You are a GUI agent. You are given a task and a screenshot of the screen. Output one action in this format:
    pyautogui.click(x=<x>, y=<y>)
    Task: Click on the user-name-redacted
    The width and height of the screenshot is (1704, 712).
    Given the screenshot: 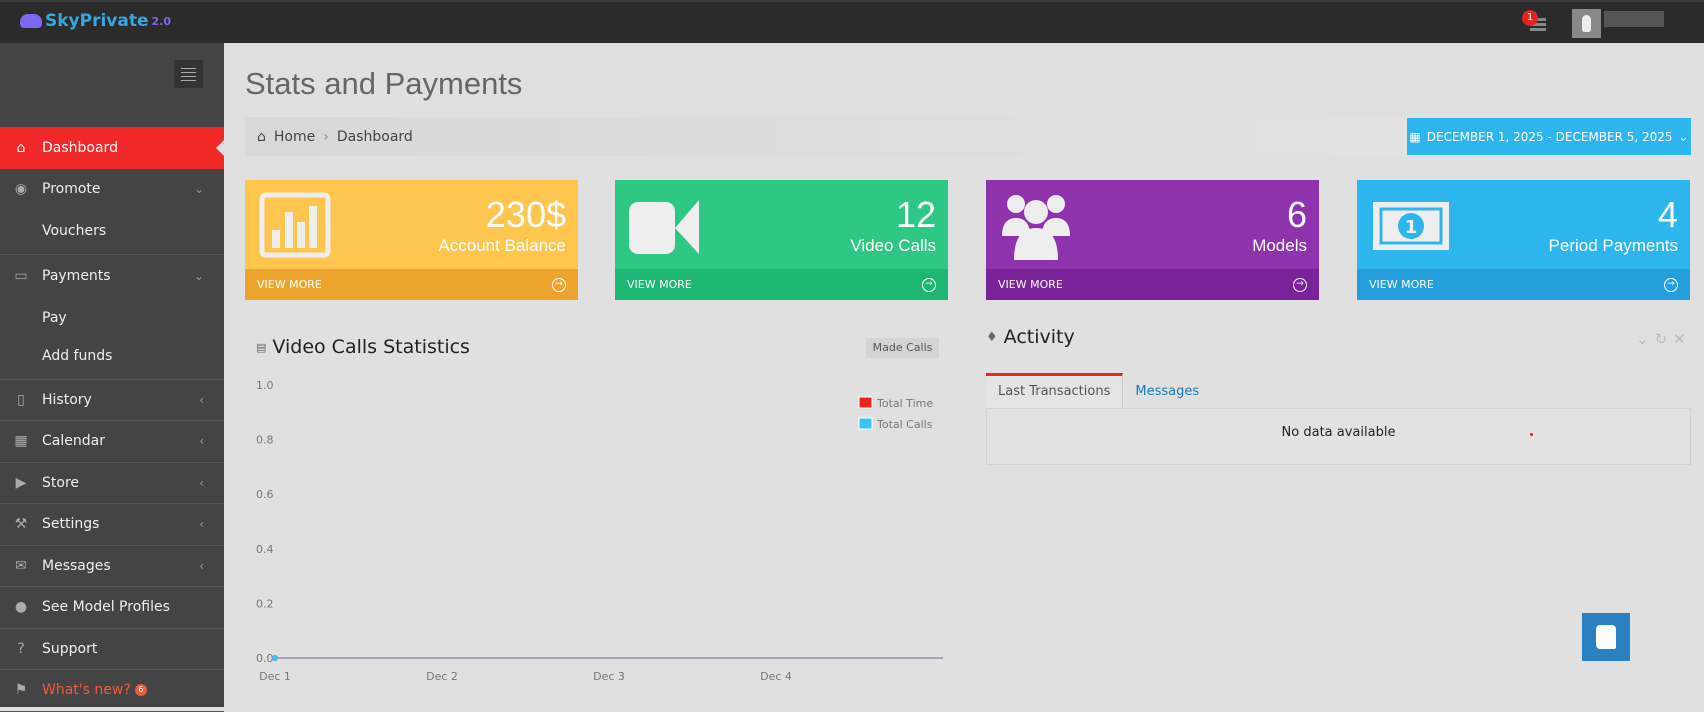 What is the action you would take?
    pyautogui.click(x=1634, y=19)
    